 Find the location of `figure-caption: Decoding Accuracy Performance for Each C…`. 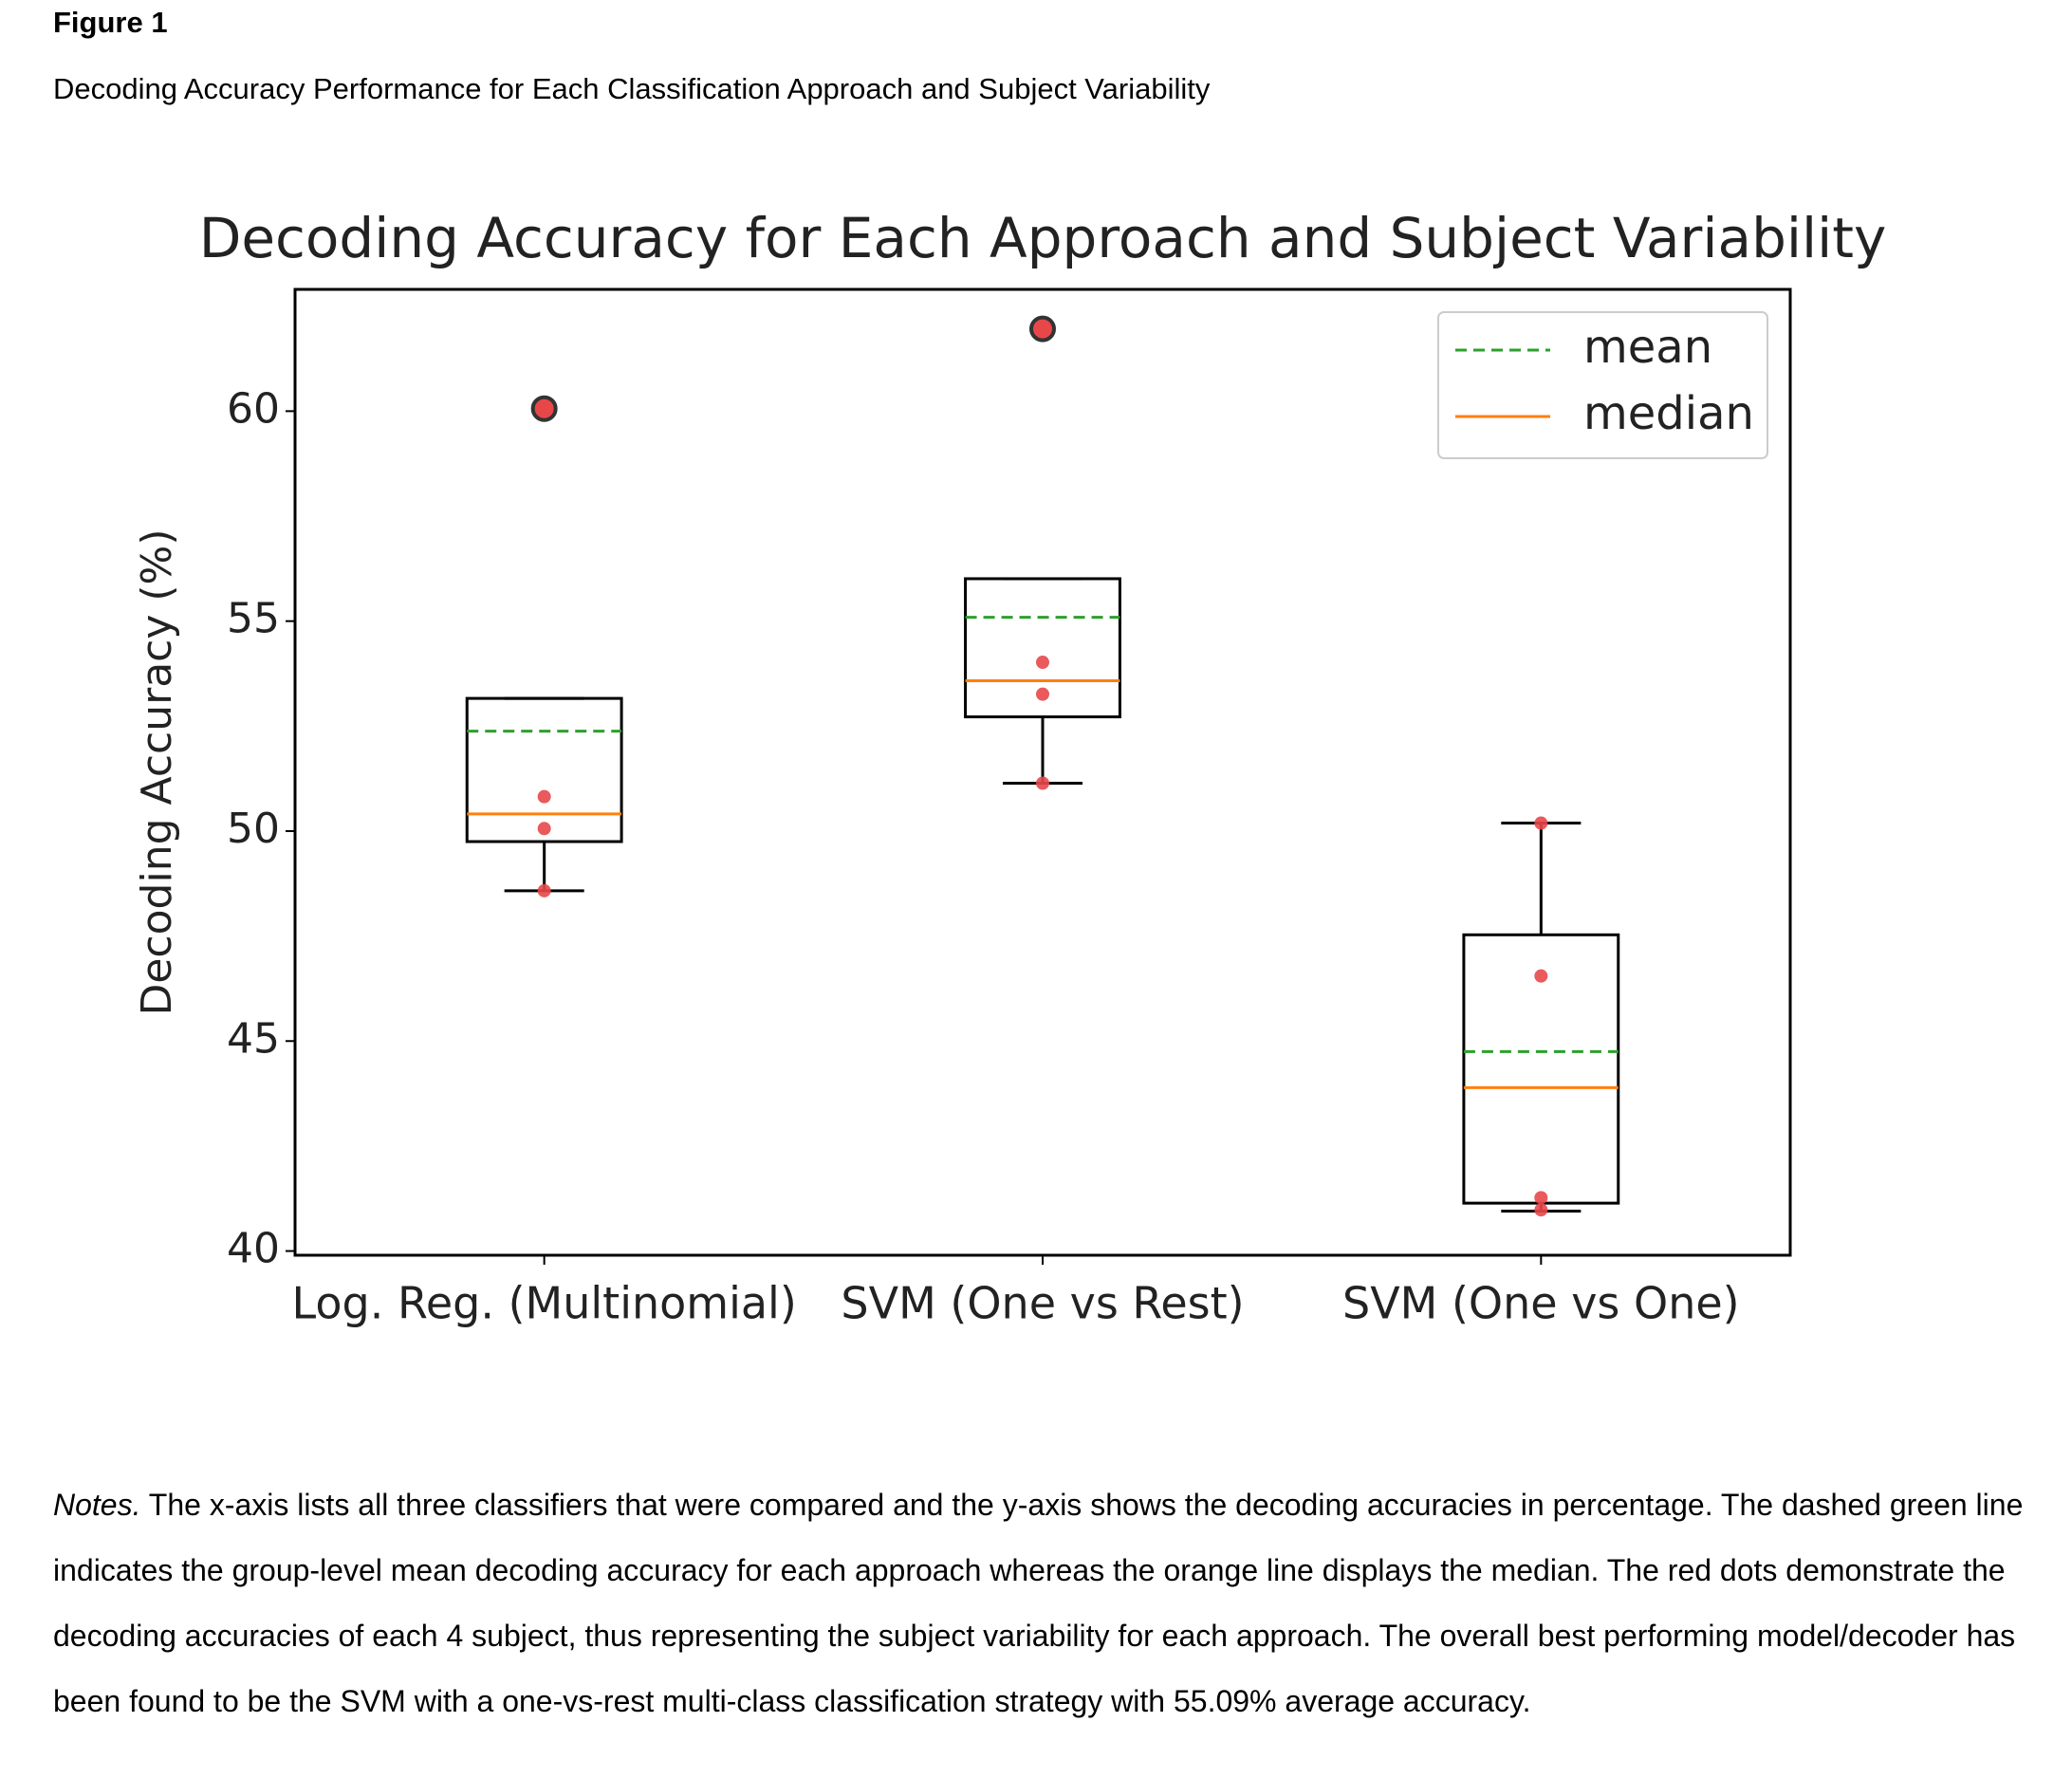

figure-caption: Decoding Accuracy Performance for Each C… is located at coordinates (632, 88).